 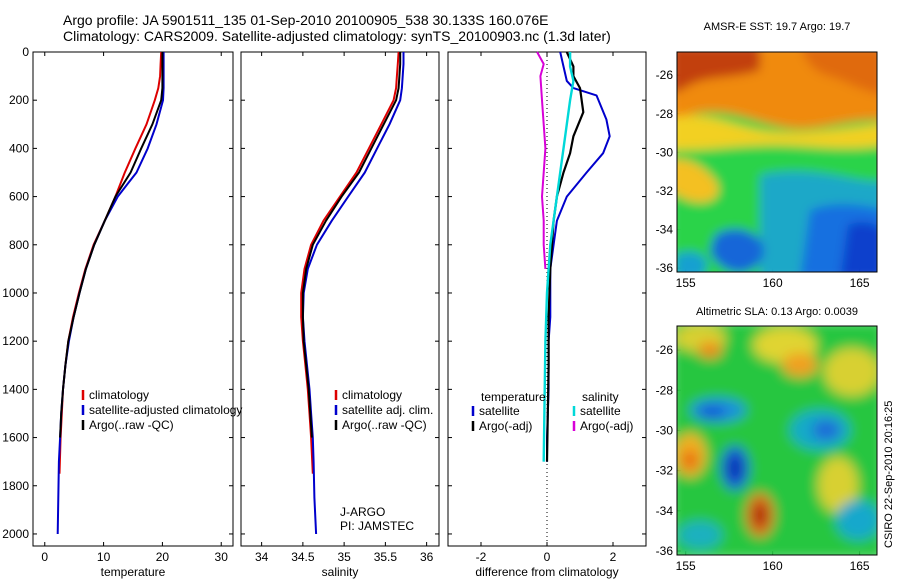 I want to click on temperature-legend-label: climatology, so click(x=119, y=395).